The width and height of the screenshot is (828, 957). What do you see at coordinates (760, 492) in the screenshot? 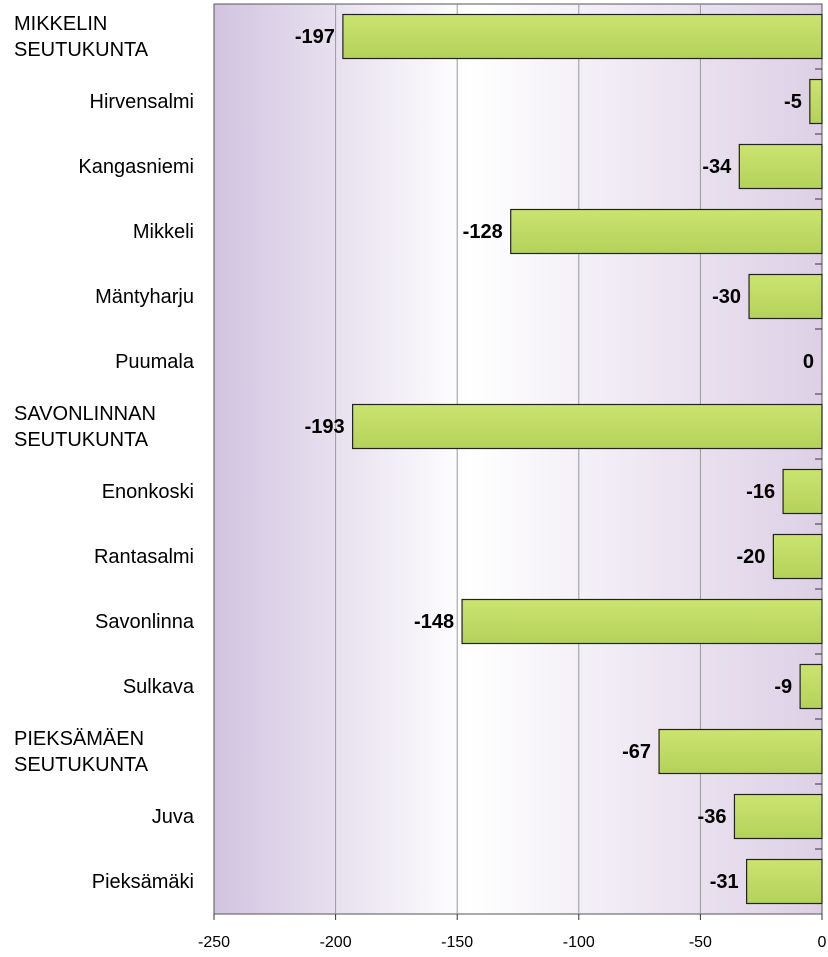
I see `value-label: -16` at bounding box center [760, 492].